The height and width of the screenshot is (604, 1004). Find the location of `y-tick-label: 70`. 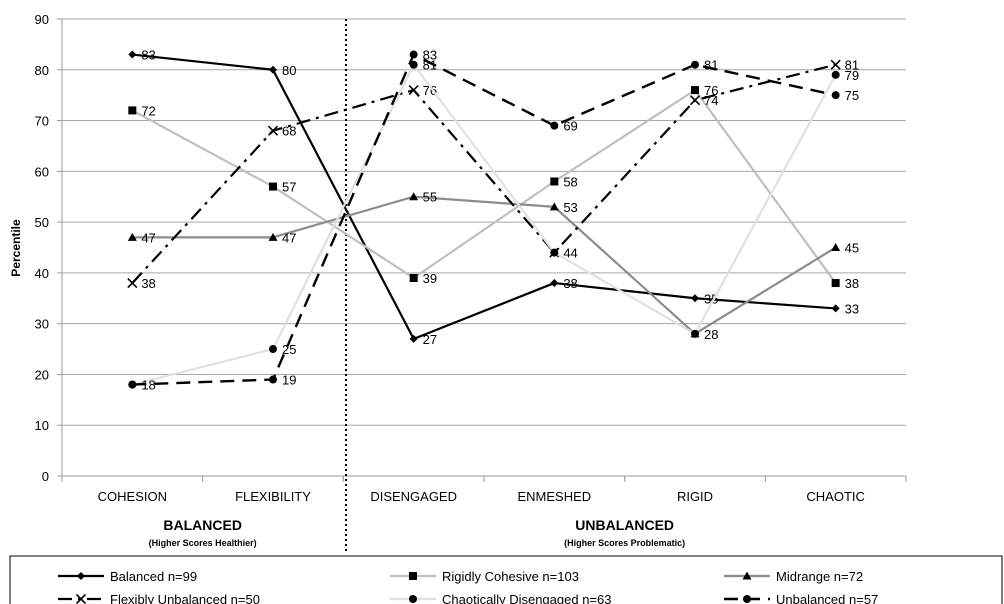

y-tick-label: 70 is located at coordinates (42, 121).